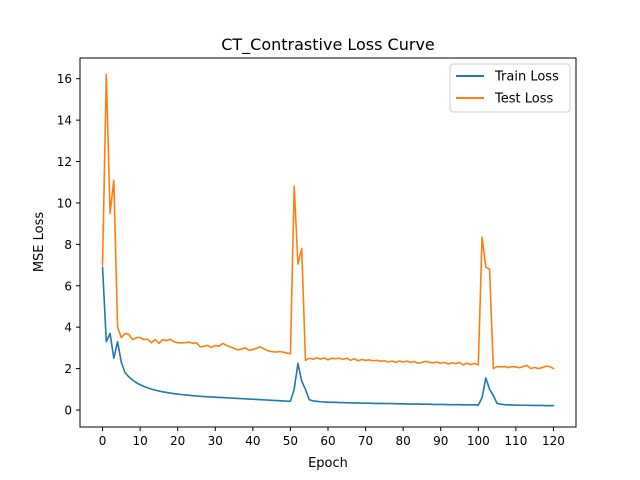 This screenshot has height=480, width=640. I want to click on x-tick-label: 20, so click(177, 441).